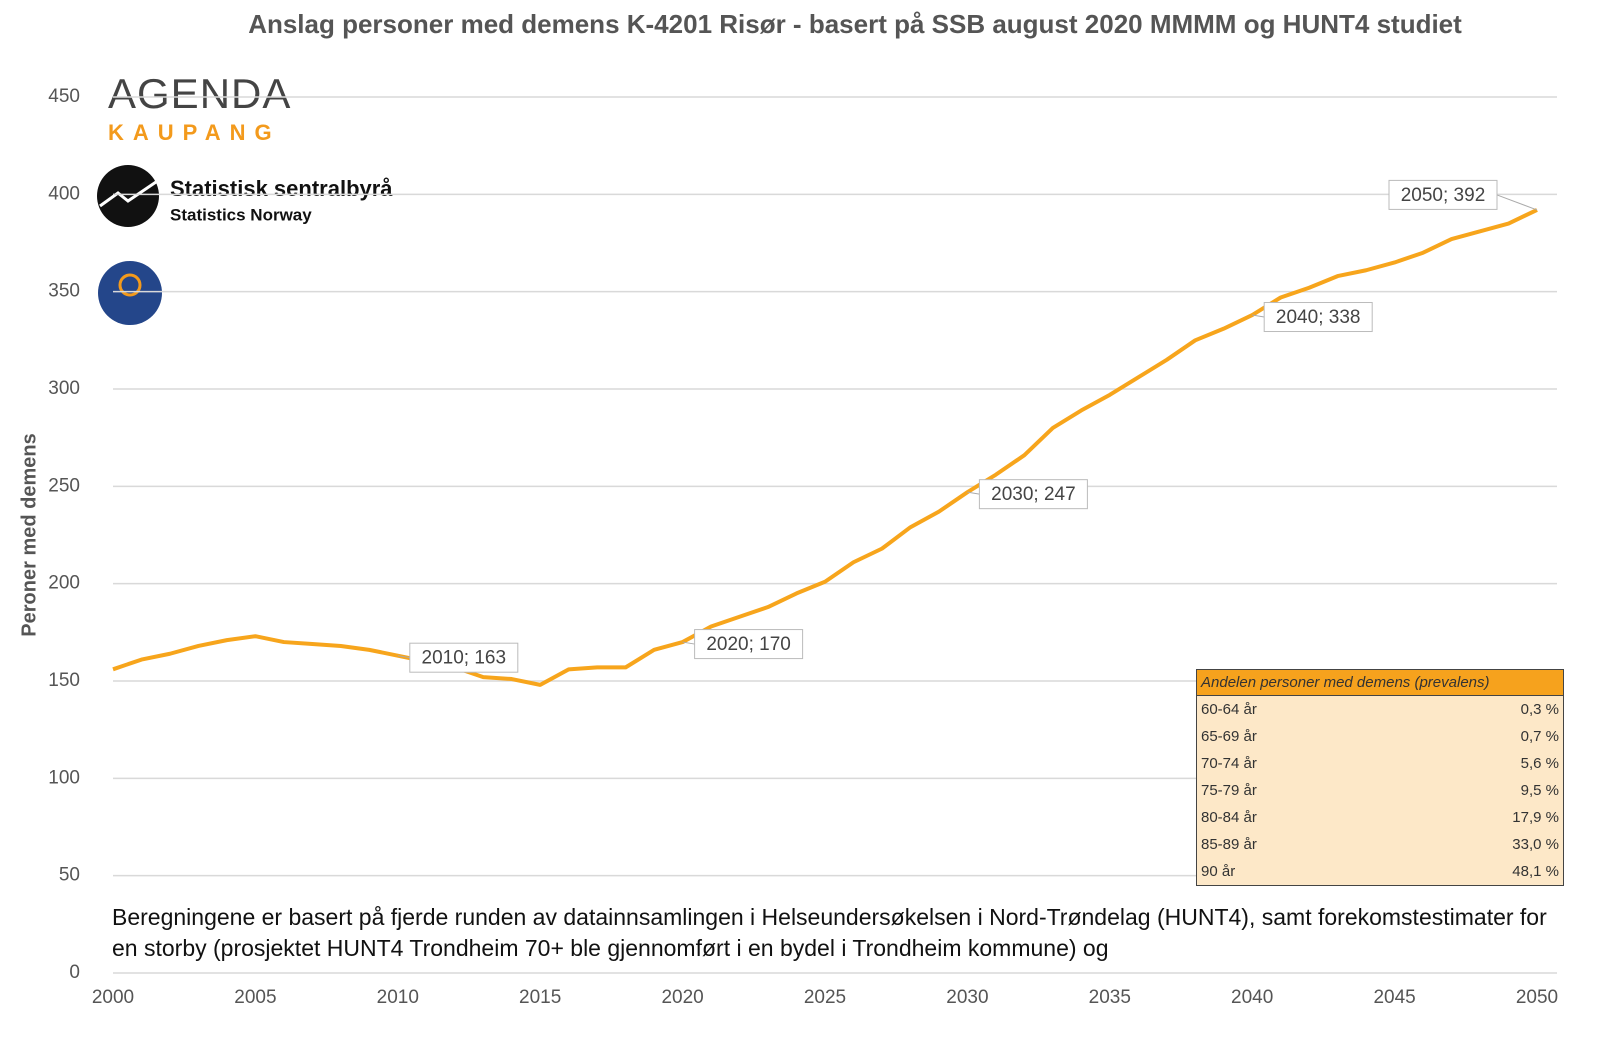  I want to click on y-tick-label: 300, so click(64, 388).